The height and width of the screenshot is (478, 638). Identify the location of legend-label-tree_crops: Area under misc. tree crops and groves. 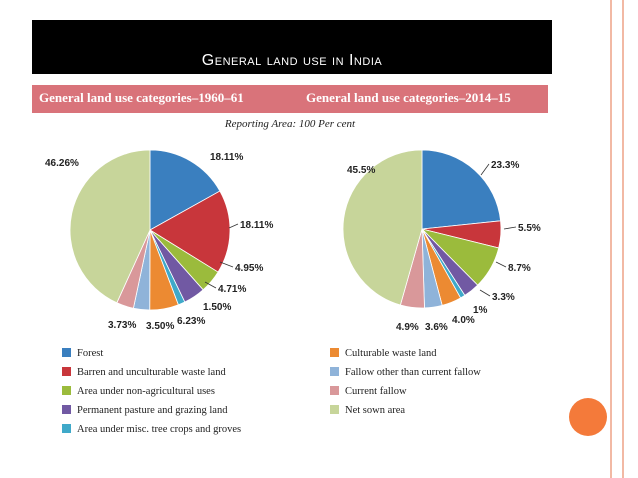
(159, 429).